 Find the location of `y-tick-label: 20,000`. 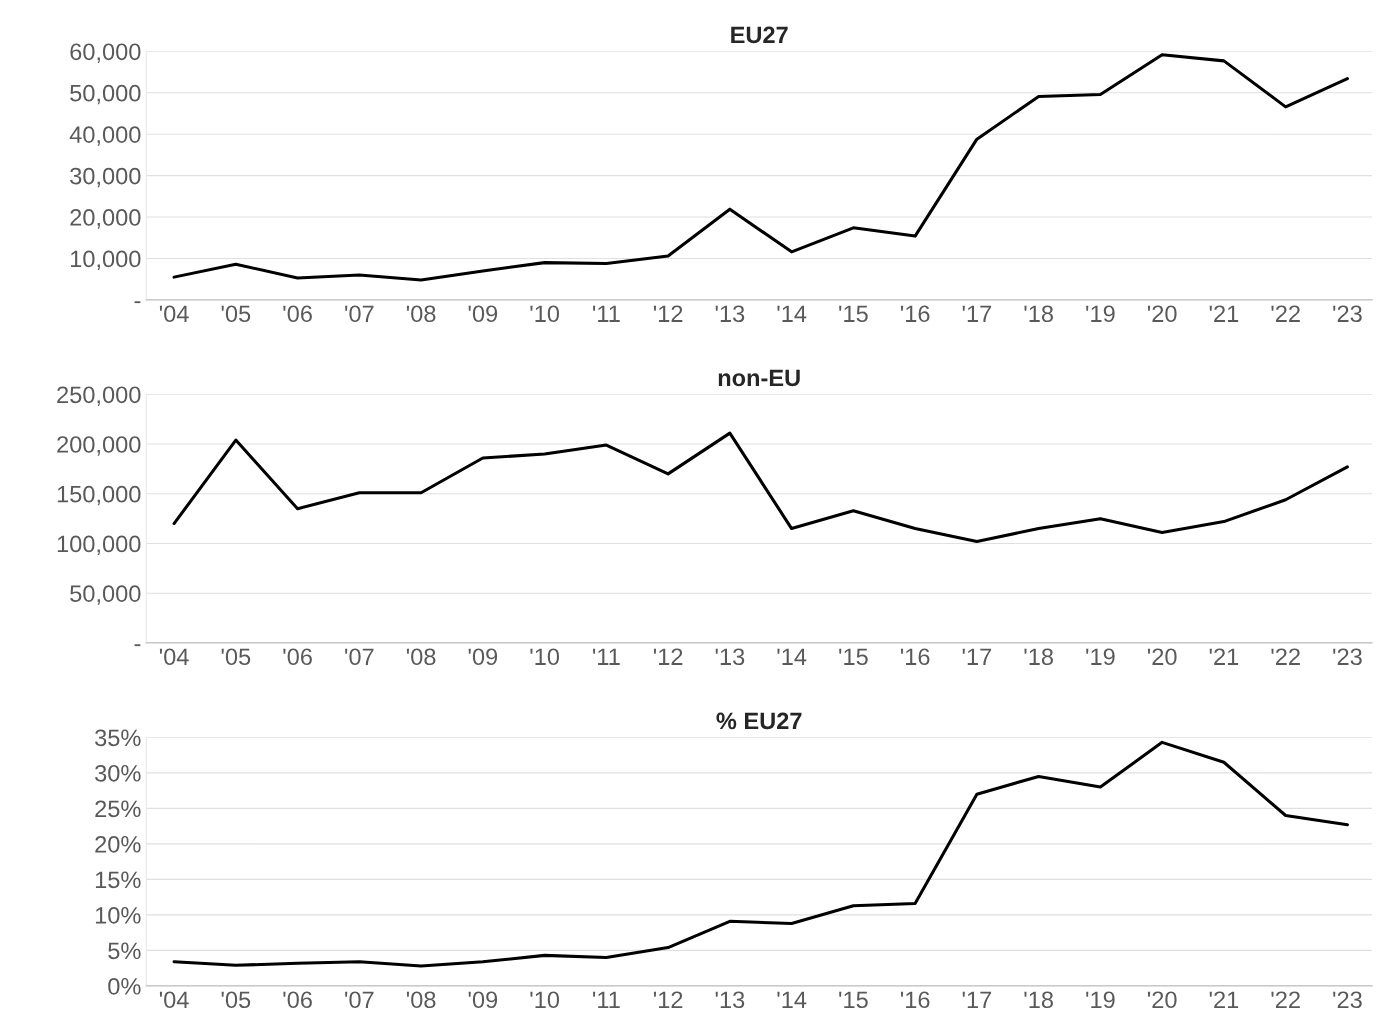

y-tick-label: 20,000 is located at coordinates (105, 219).